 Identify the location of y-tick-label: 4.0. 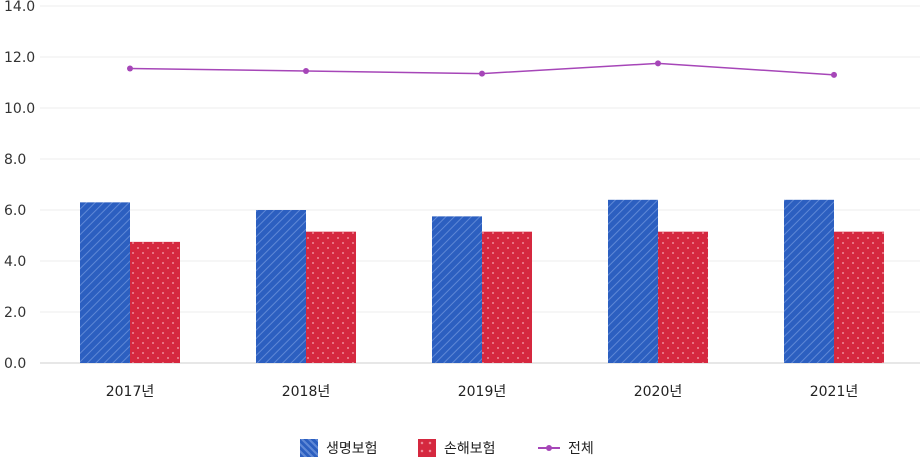
(15, 262).